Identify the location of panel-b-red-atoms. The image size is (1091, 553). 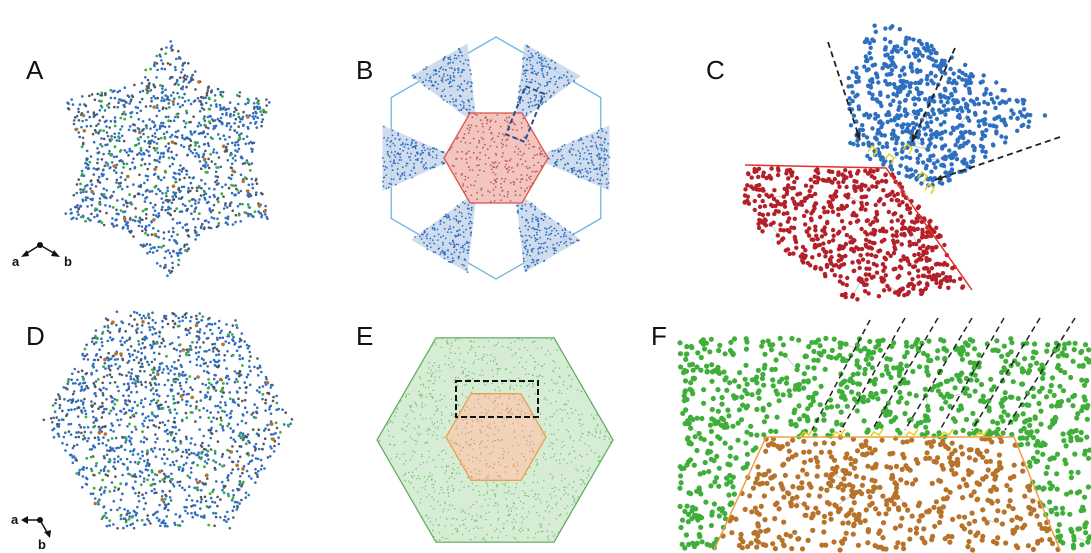
(497, 157).